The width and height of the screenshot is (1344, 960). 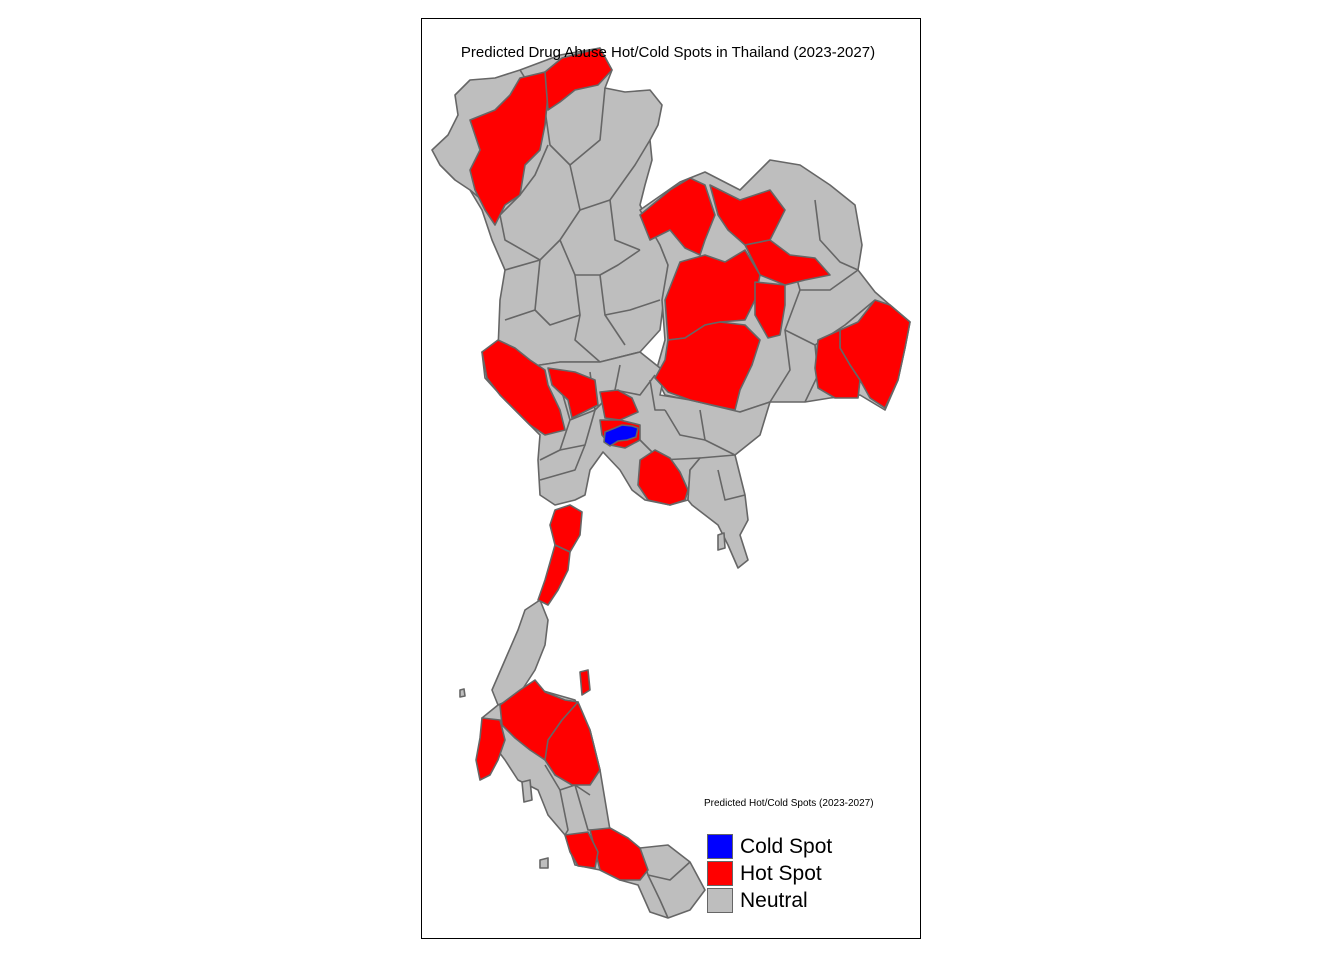 I want to click on legend-label-neutral: Neutral, so click(x=774, y=900).